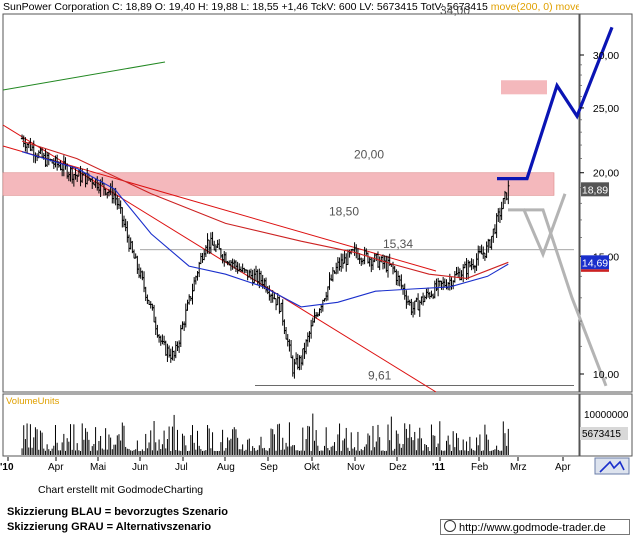  Describe the element at coordinates (398, 467) in the screenshot. I see `time-tick-label: Dez` at that location.